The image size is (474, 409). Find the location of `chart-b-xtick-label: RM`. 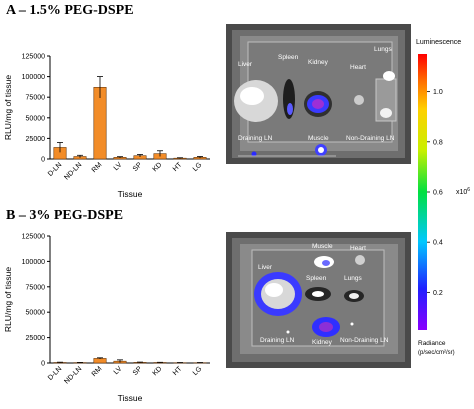

chart-b-xtick-label: RM is located at coordinates (97, 371).